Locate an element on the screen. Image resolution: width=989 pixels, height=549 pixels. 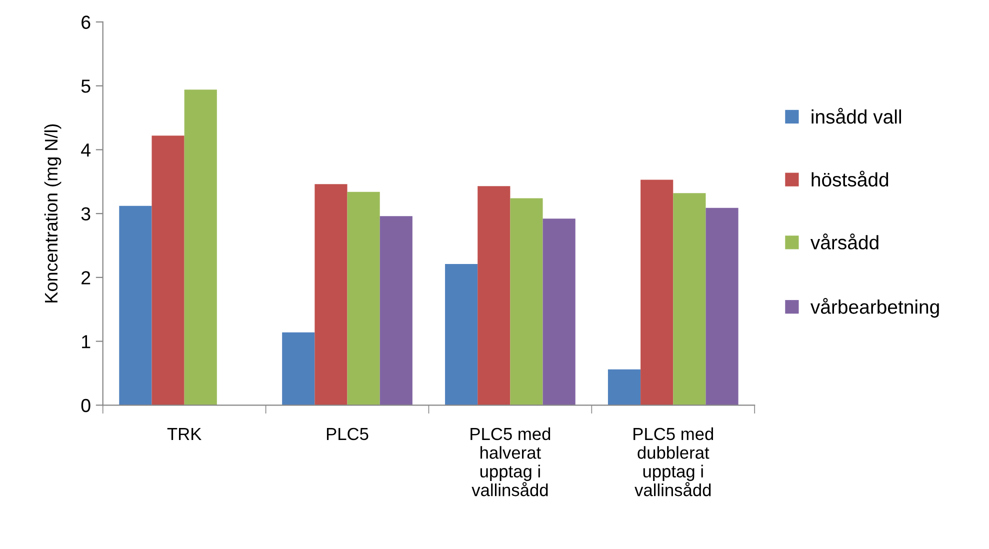
legend-label: insådd vall is located at coordinates (856, 116).